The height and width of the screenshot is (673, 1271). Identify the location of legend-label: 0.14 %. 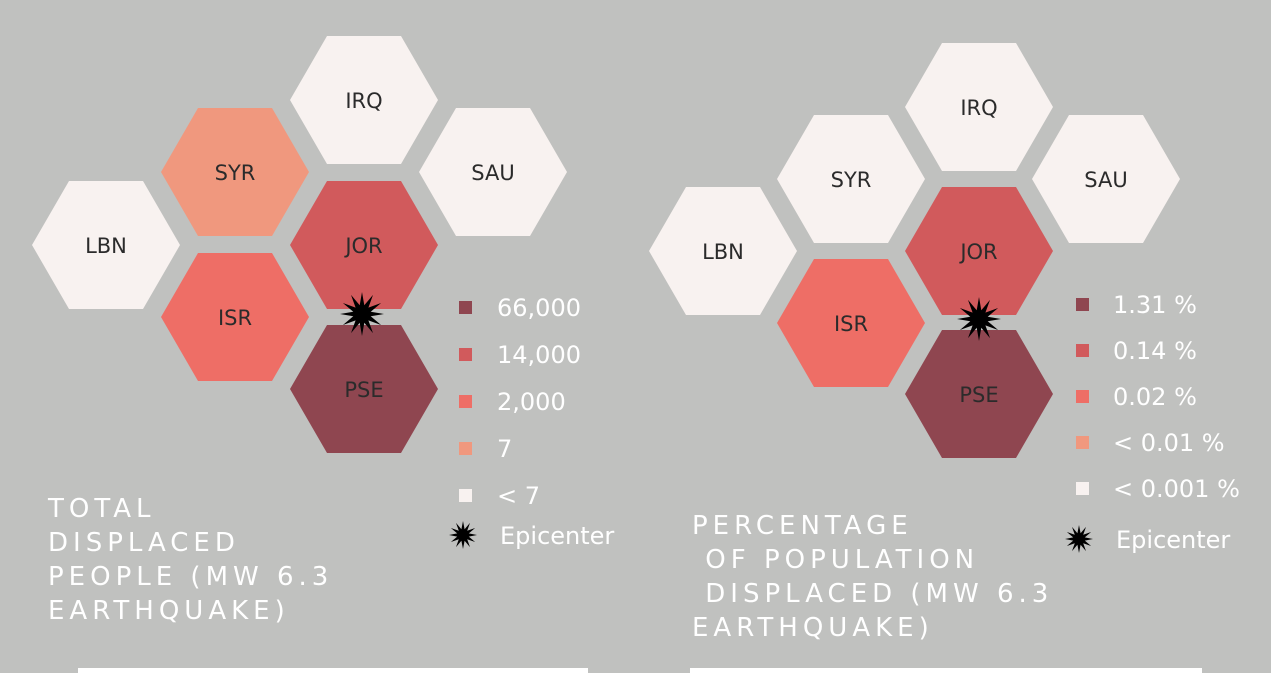
(1155, 351).